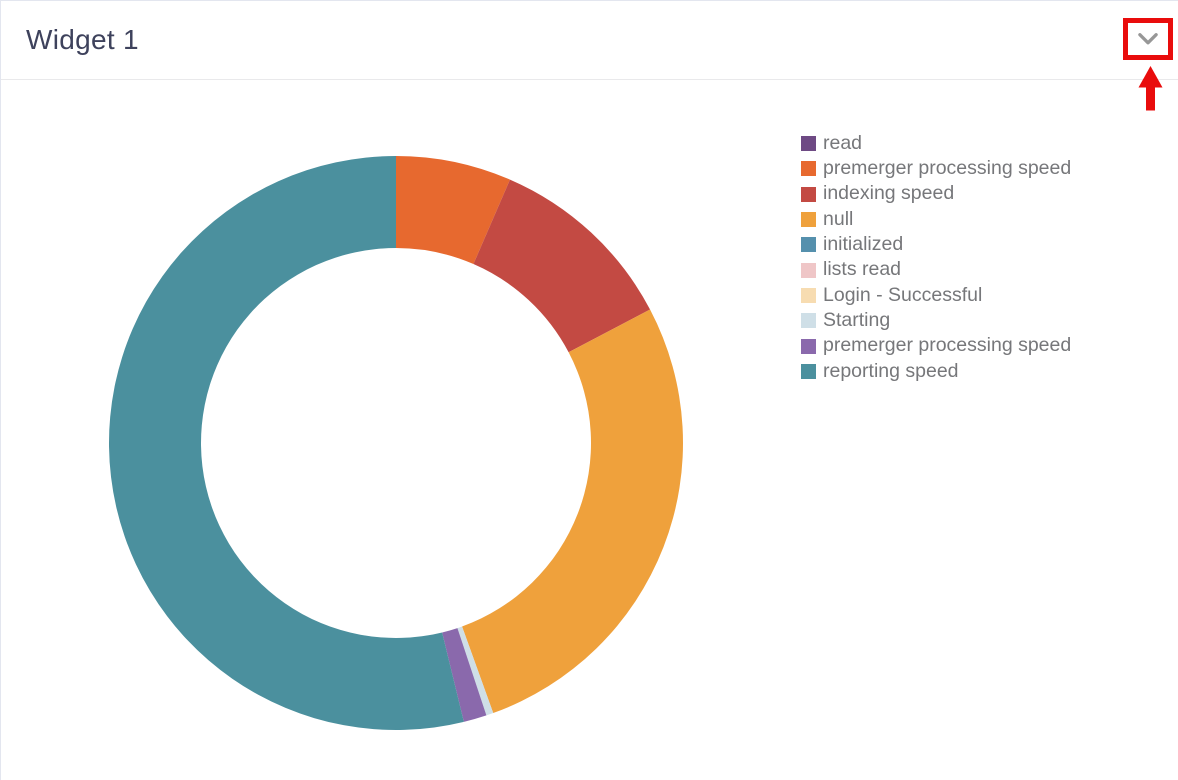 This screenshot has width=1178, height=780. What do you see at coordinates (889, 193) in the screenshot?
I see `legend-label: indexing speed` at bounding box center [889, 193].